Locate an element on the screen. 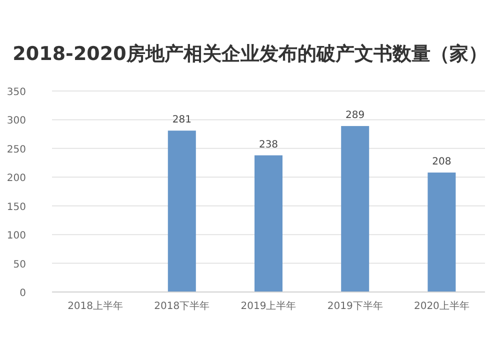  x-tick-label: 2019上半年 is located at coordinates (268, 306).